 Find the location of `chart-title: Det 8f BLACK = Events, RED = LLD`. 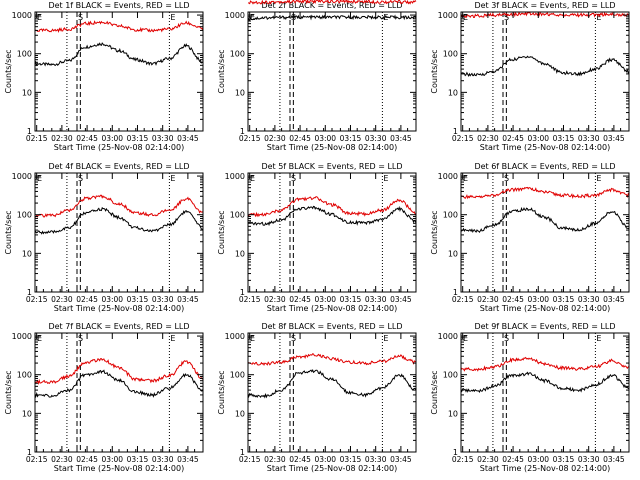

chart-title: Det 8f BLACK = Events, RED = LLD is located at coordinates (331, 326).